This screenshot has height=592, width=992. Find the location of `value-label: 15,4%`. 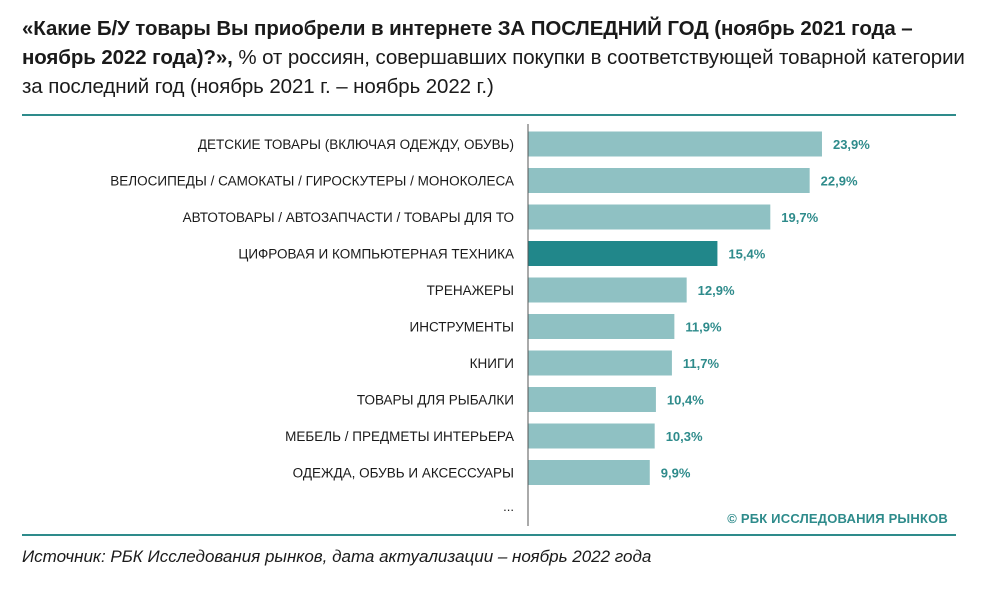

value-label: 15,4% is located at coordinates (746, 254).